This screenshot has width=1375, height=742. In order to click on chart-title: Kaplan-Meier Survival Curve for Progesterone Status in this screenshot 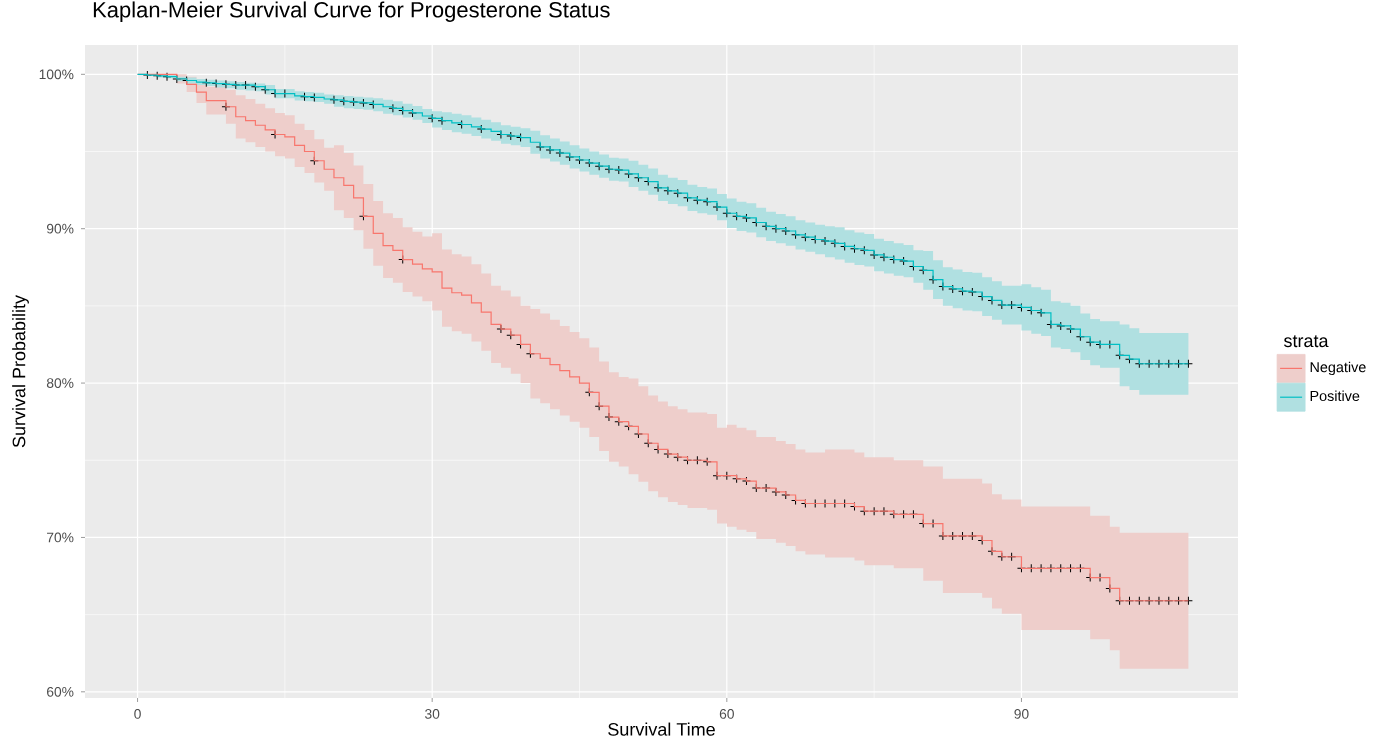, I will do `click(351, 11)`.